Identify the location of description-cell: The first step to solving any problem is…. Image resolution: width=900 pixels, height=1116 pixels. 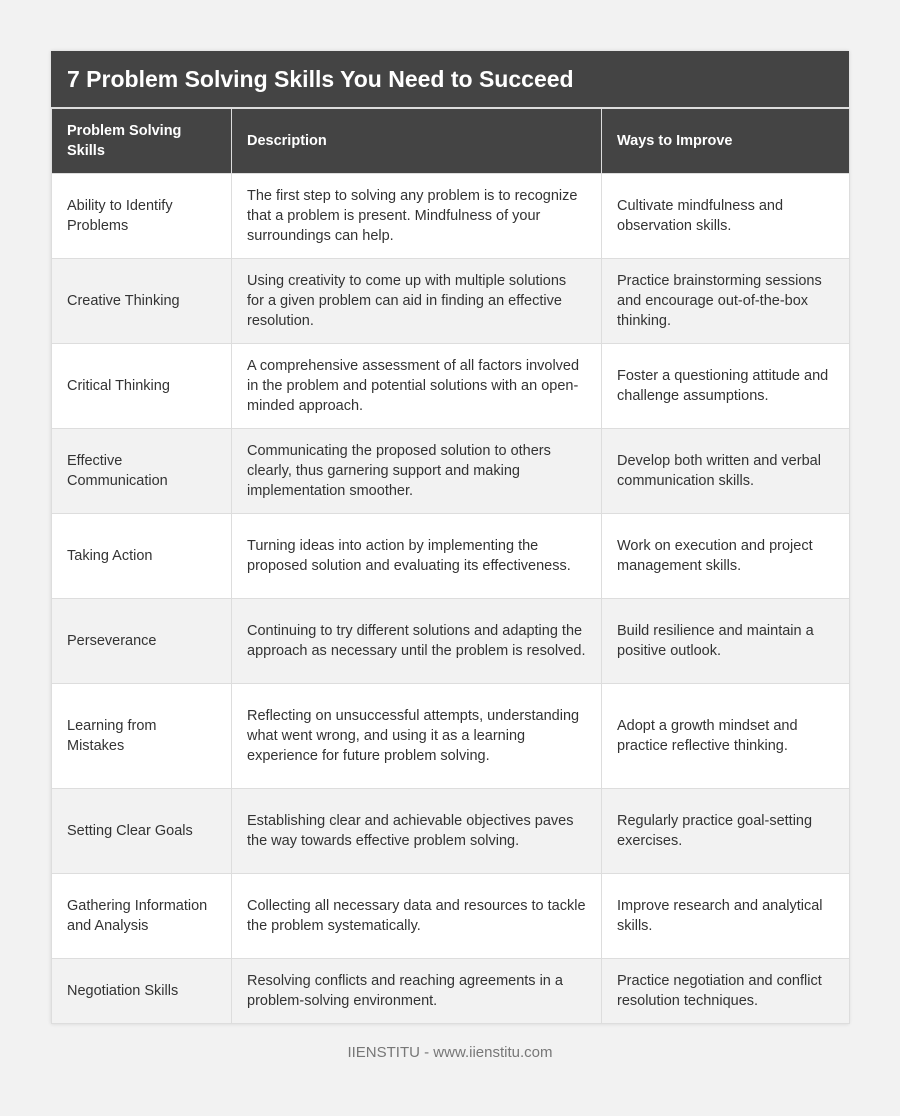
(416, 216).